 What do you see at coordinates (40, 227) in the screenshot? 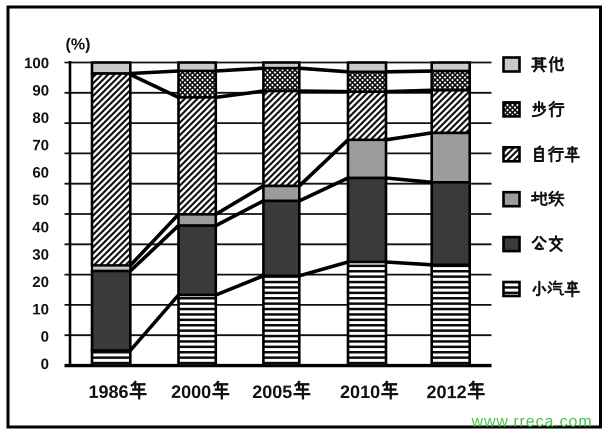
I see `svg-text: 40` at bounding box center [40, 227].